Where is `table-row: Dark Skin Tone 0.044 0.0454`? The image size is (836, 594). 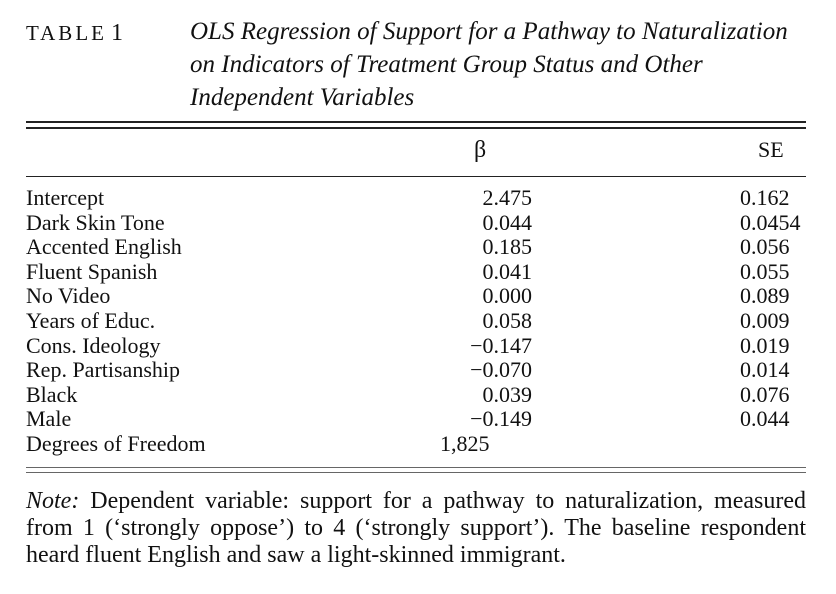
table-row: Dark Skin Tone 0.044 0.0454 is located at coordinates (421, 222).